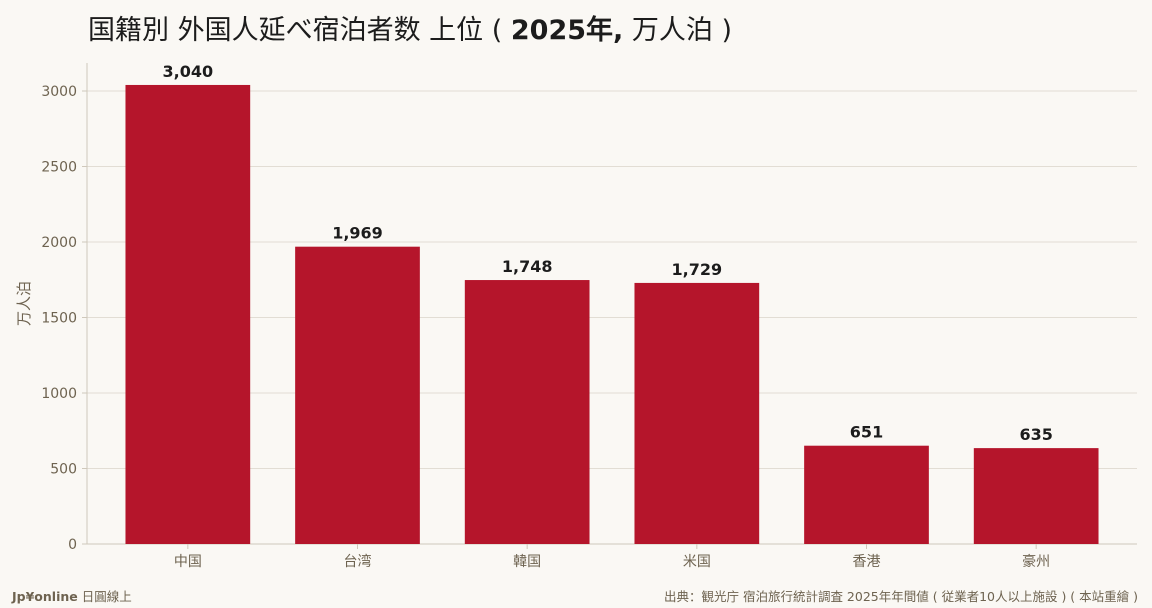 This screenshot has width=1152, height=608. I want to click on x-tick-label: 韓国, so click(527, 562).